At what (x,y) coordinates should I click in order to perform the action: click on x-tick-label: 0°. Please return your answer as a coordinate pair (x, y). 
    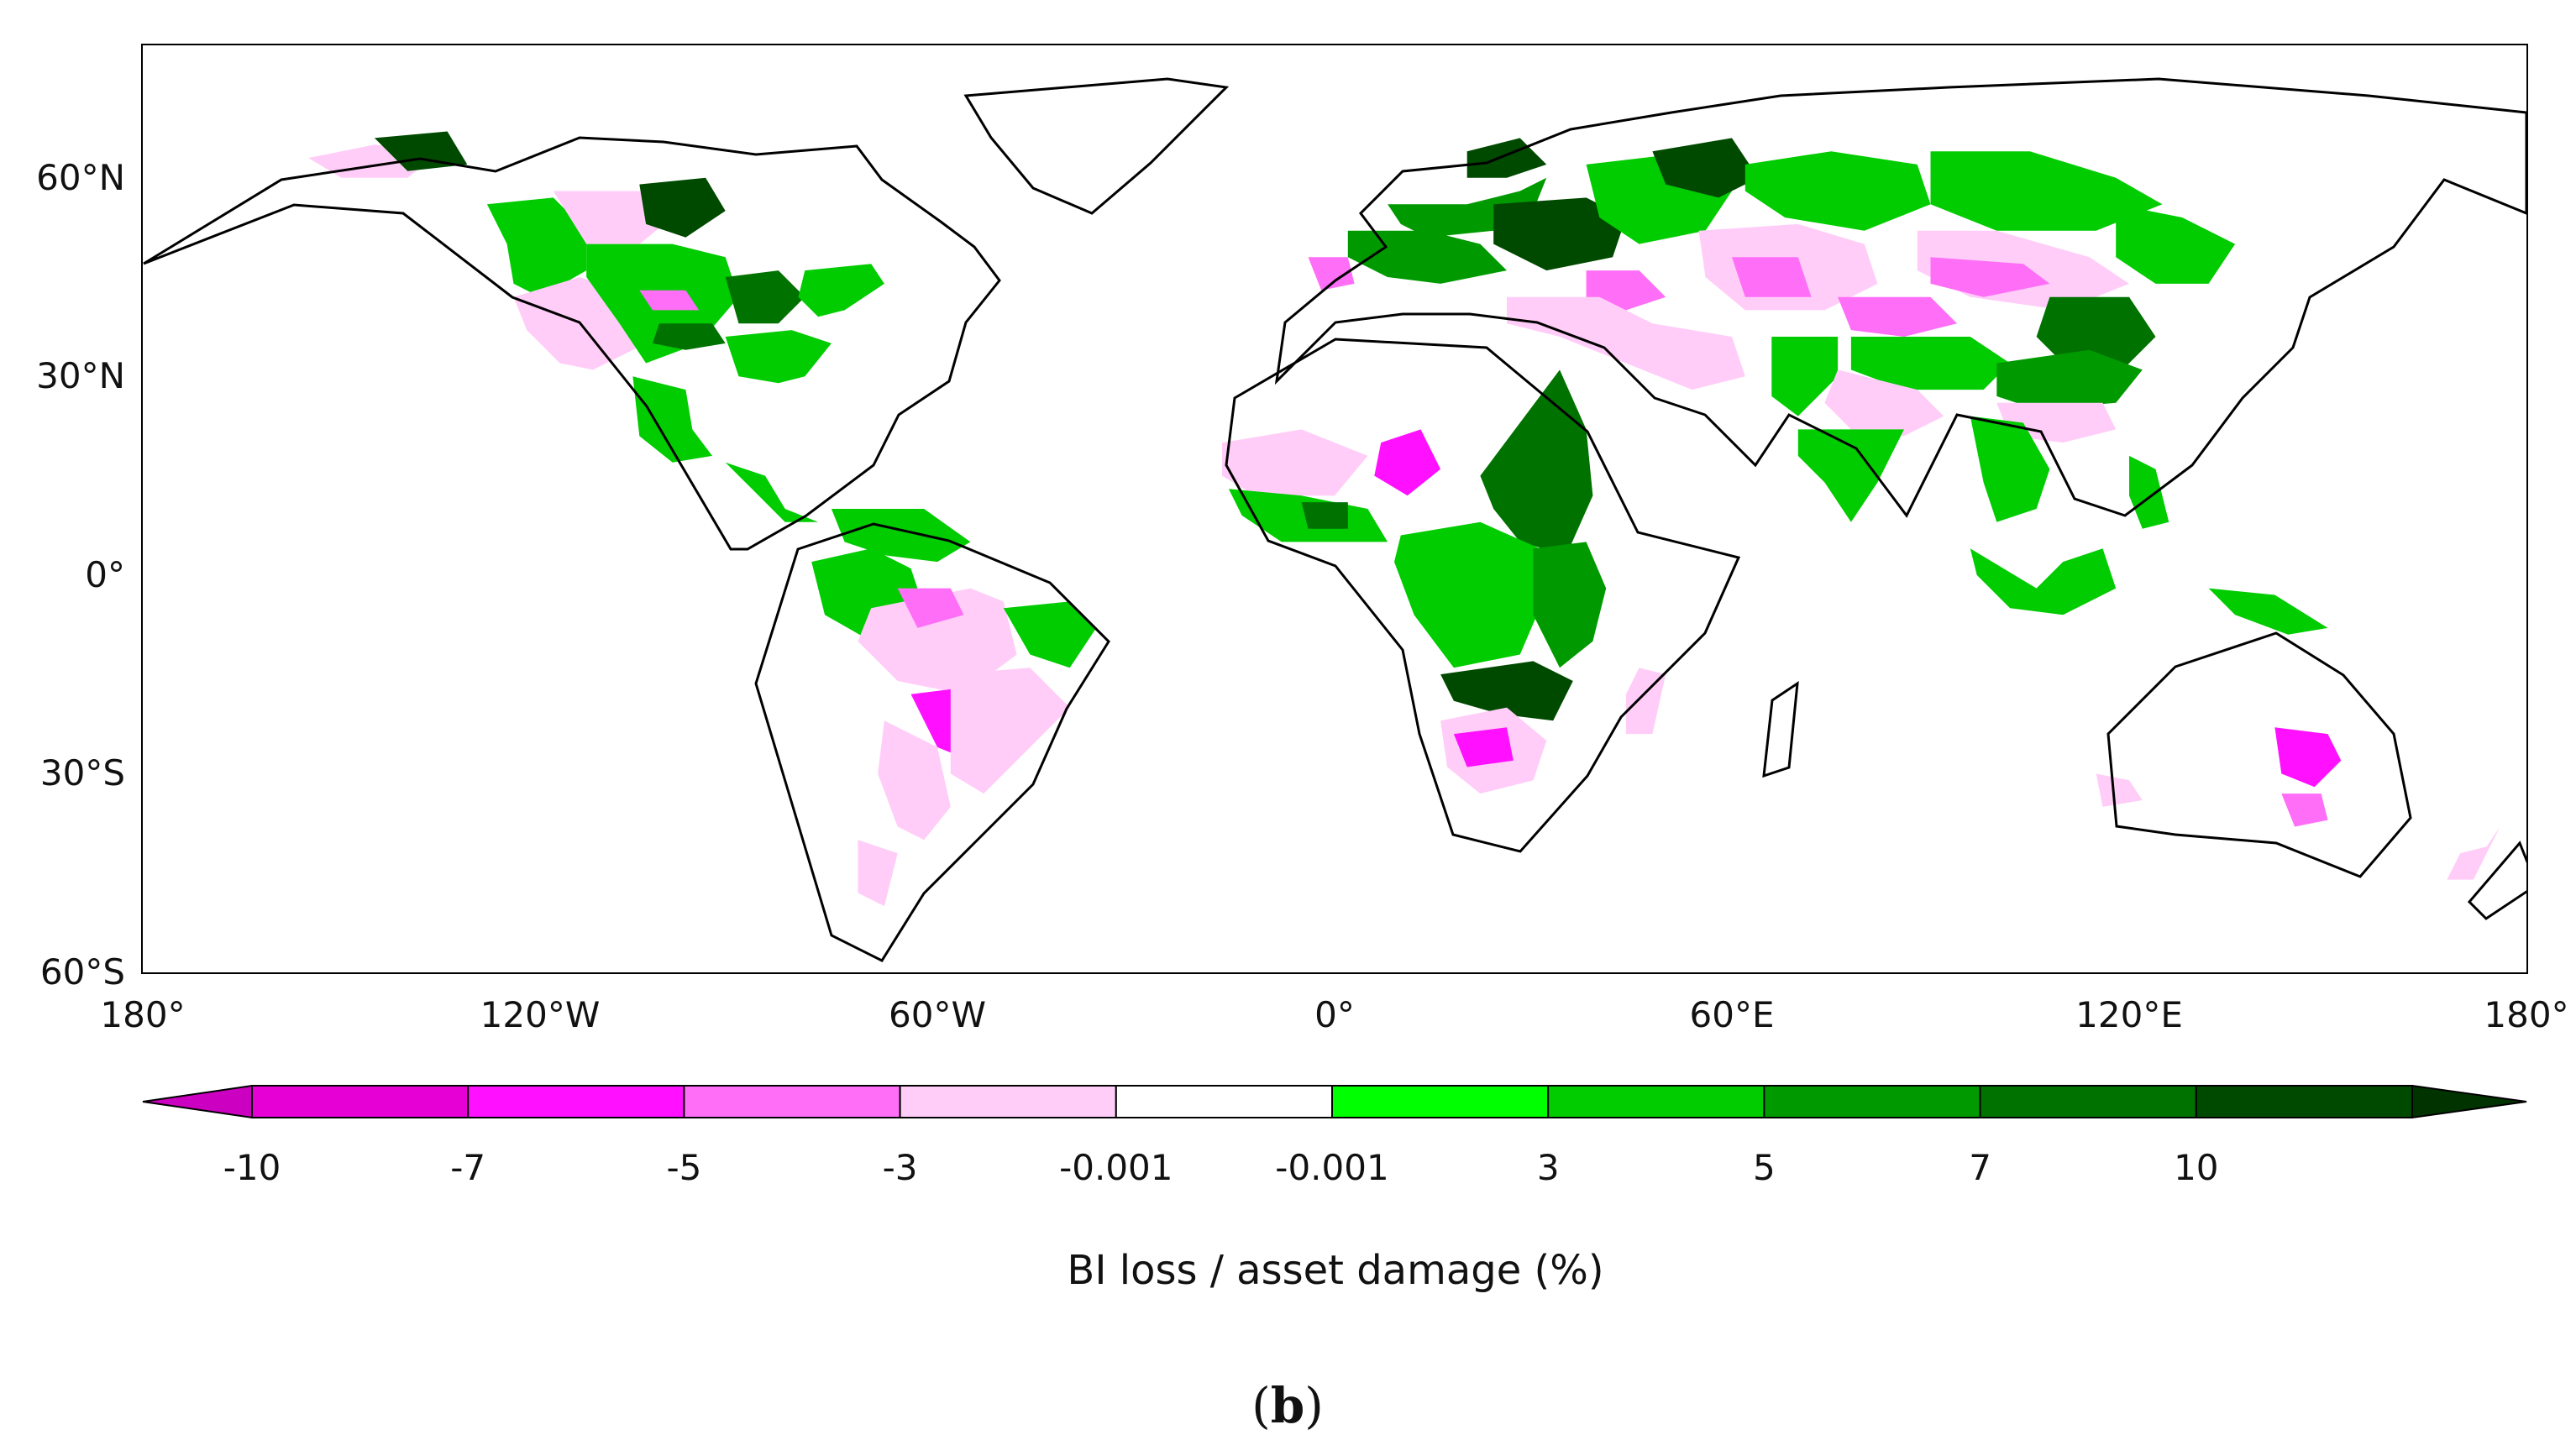
    Looking at the image, I should click on (1334, 1014).